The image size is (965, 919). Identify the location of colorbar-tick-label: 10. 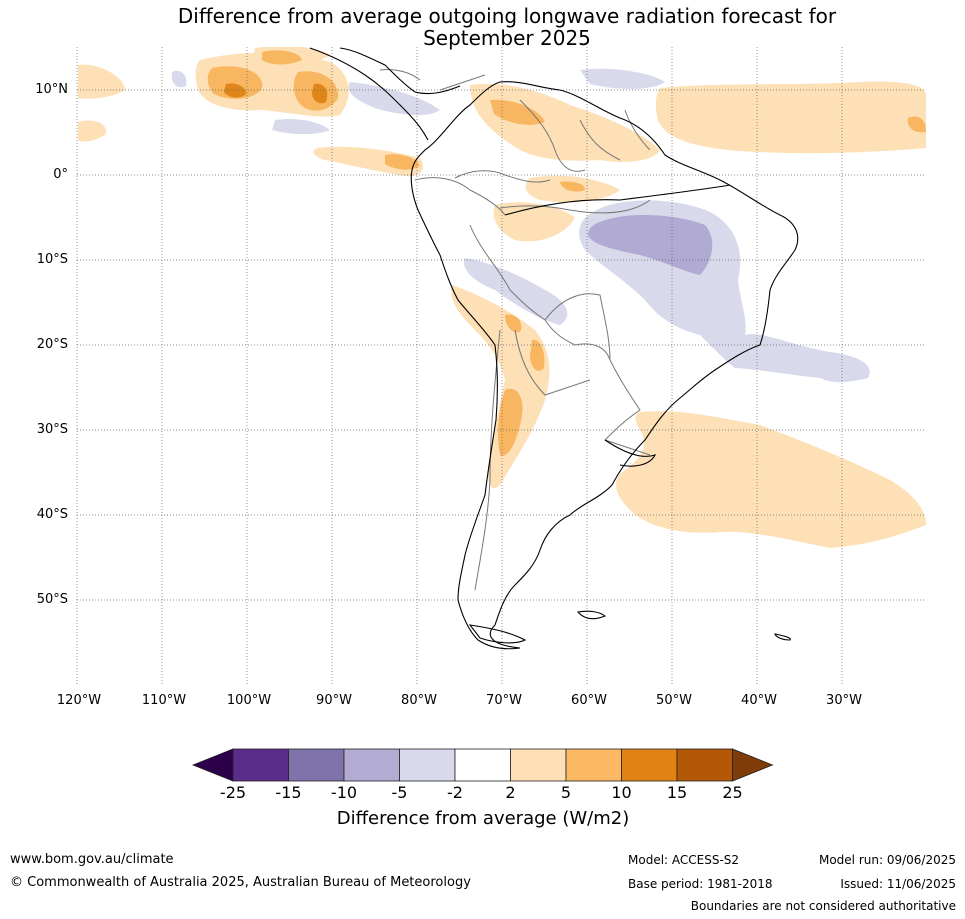
(621, 792).